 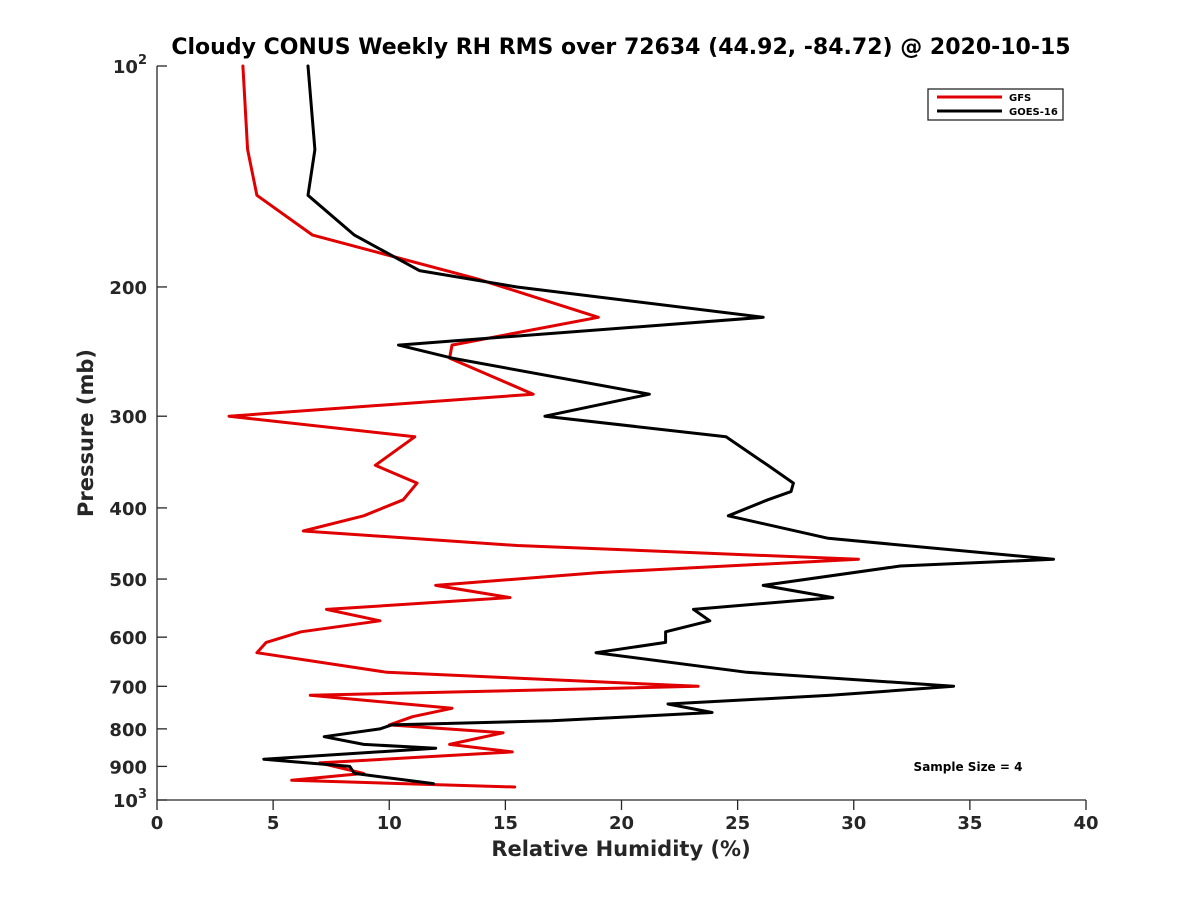 I want to click on legend-box, so click(x=995, y=104).